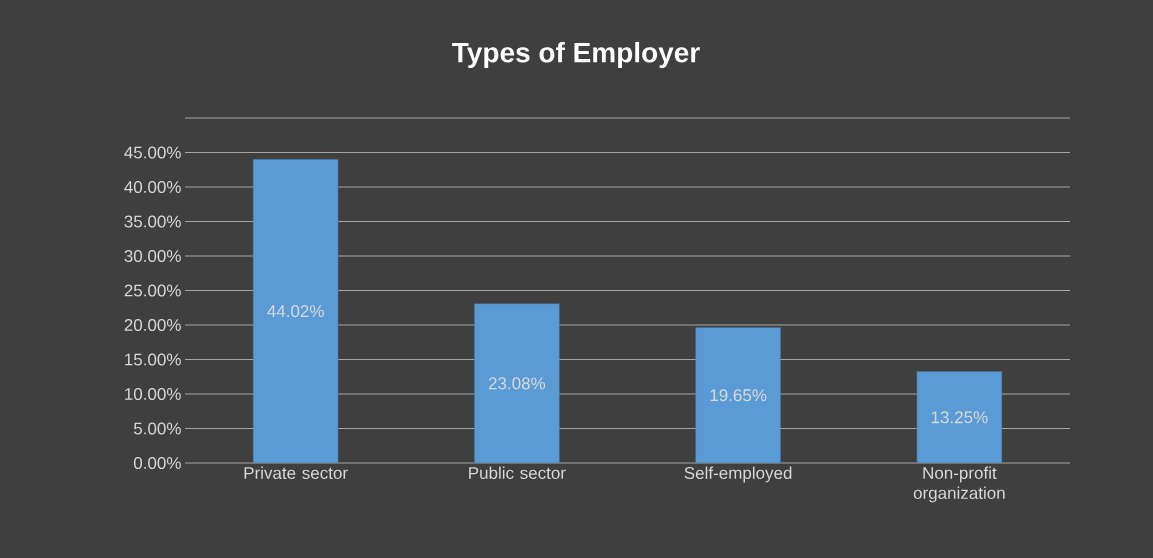 Image resolution: width=1153 pixels, height=558 pixels. What do you see at coordinates (152, 152) in the screenshot?
I see `y-tick-label: 45.00%` at bounding box center [152, 152].